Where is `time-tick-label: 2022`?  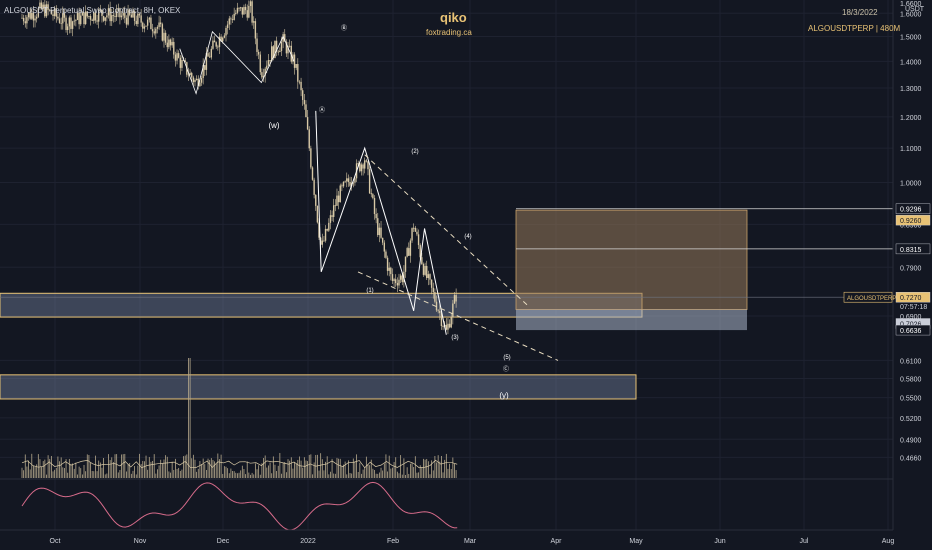
time-tick-label: 2022 is located at coordinates (308, 541).